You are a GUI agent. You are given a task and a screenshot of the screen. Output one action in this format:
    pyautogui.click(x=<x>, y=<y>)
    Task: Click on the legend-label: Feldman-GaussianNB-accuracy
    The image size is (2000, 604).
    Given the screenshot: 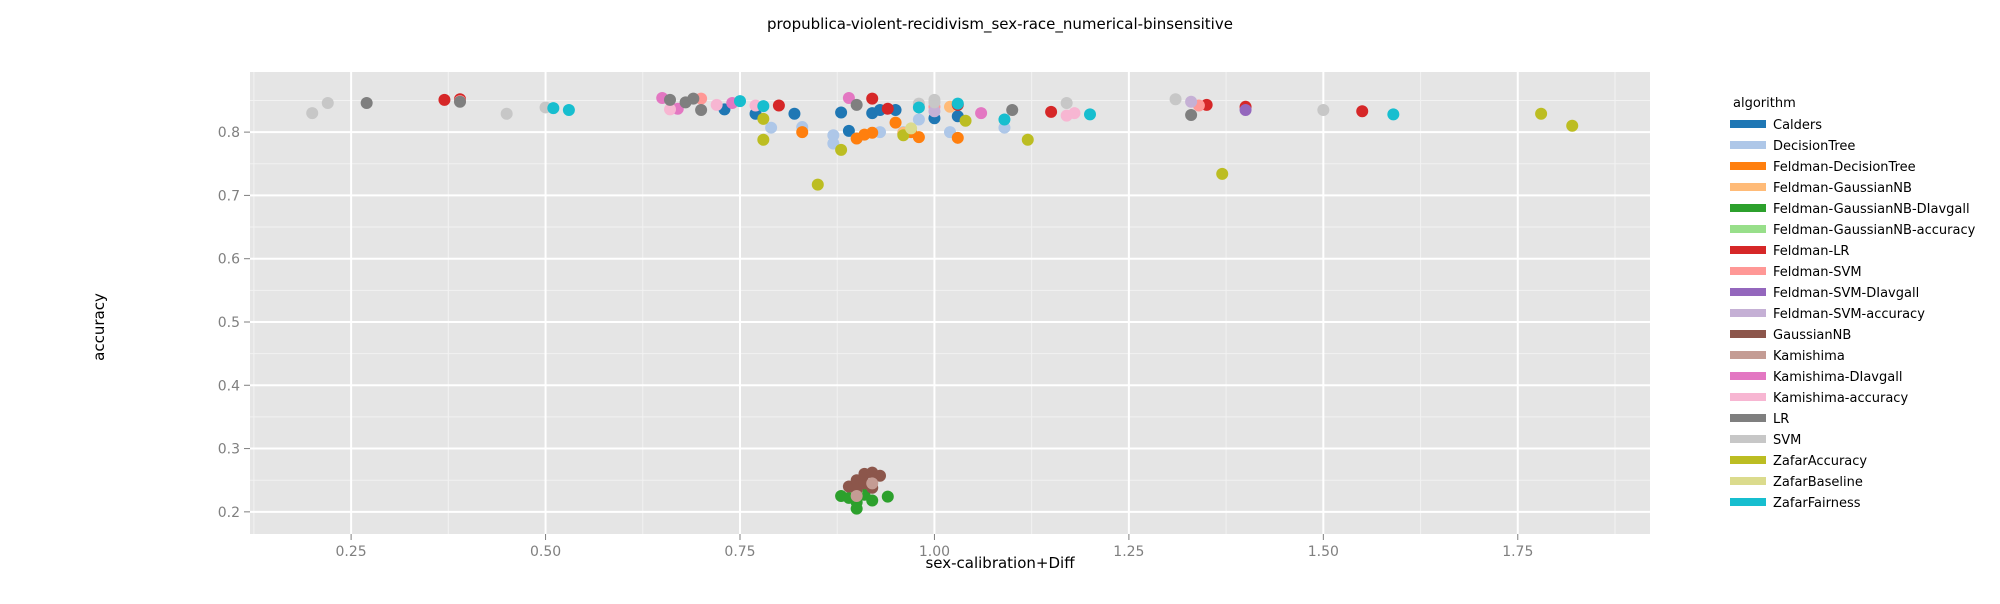 What is the action you would take?
    pyautogui.click(x=1874, y=230)
    